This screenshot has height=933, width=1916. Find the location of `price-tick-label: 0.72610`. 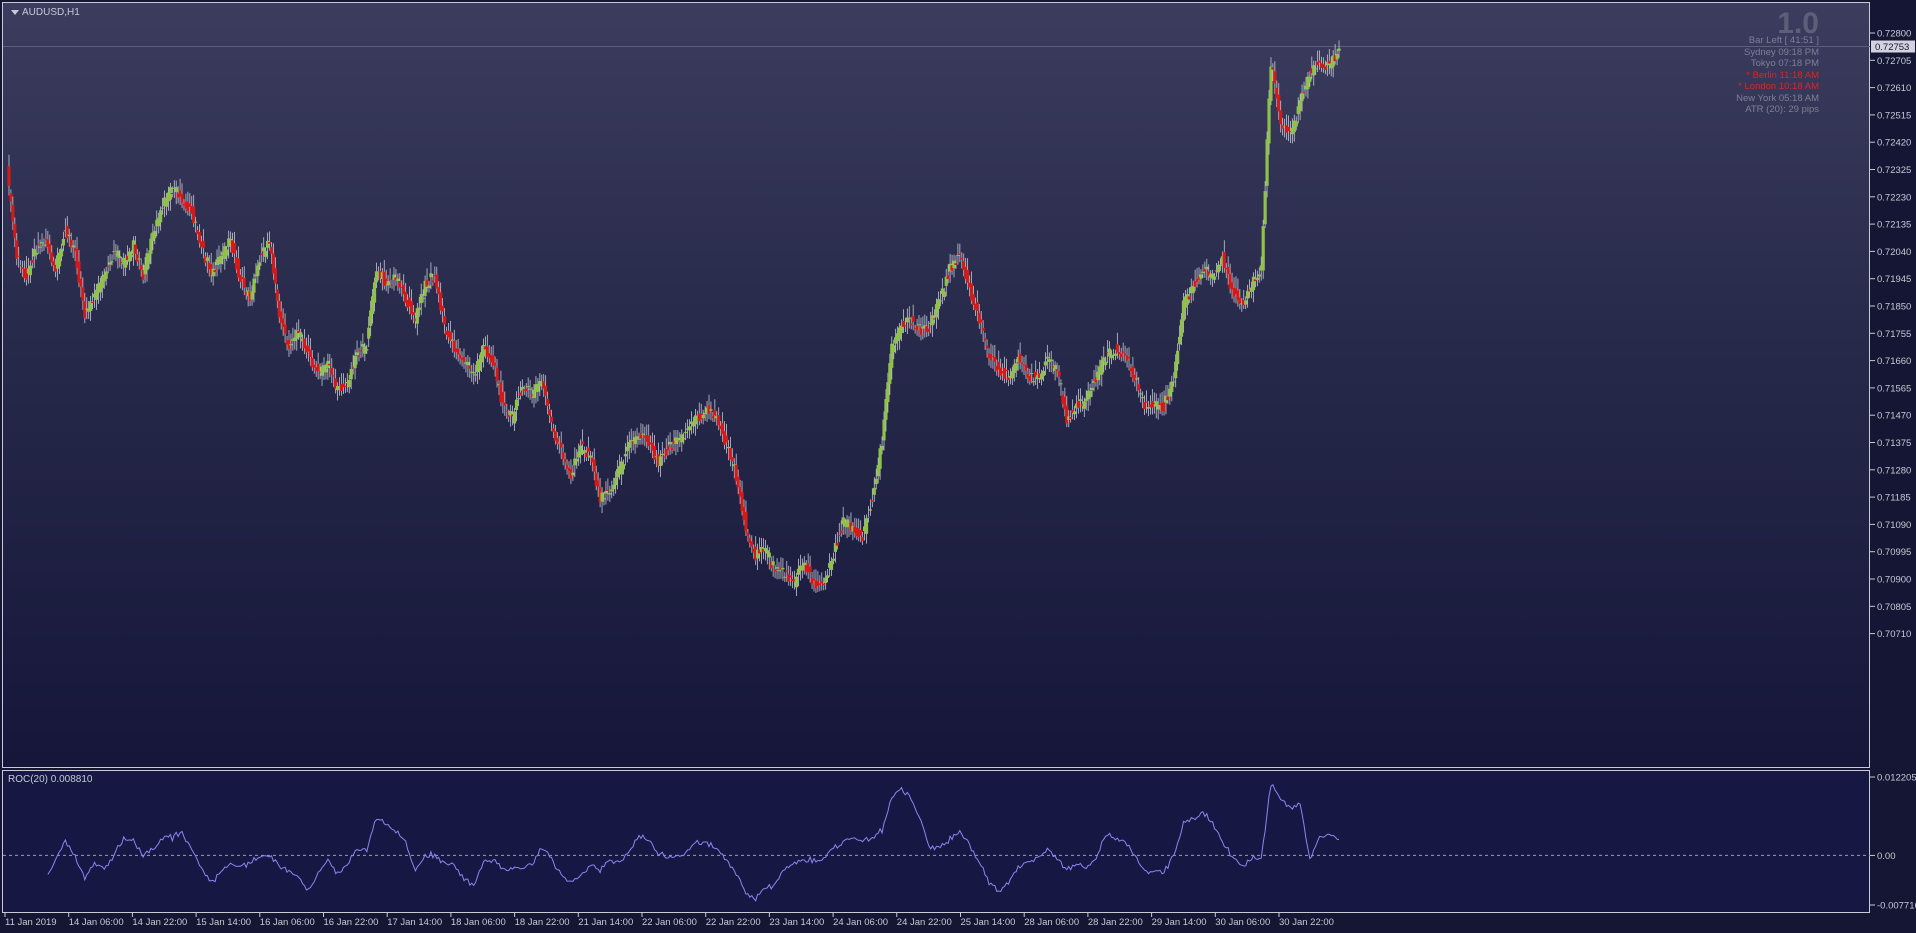

price-tick-label: 0.72610 is located at coordinates (1894, 88).